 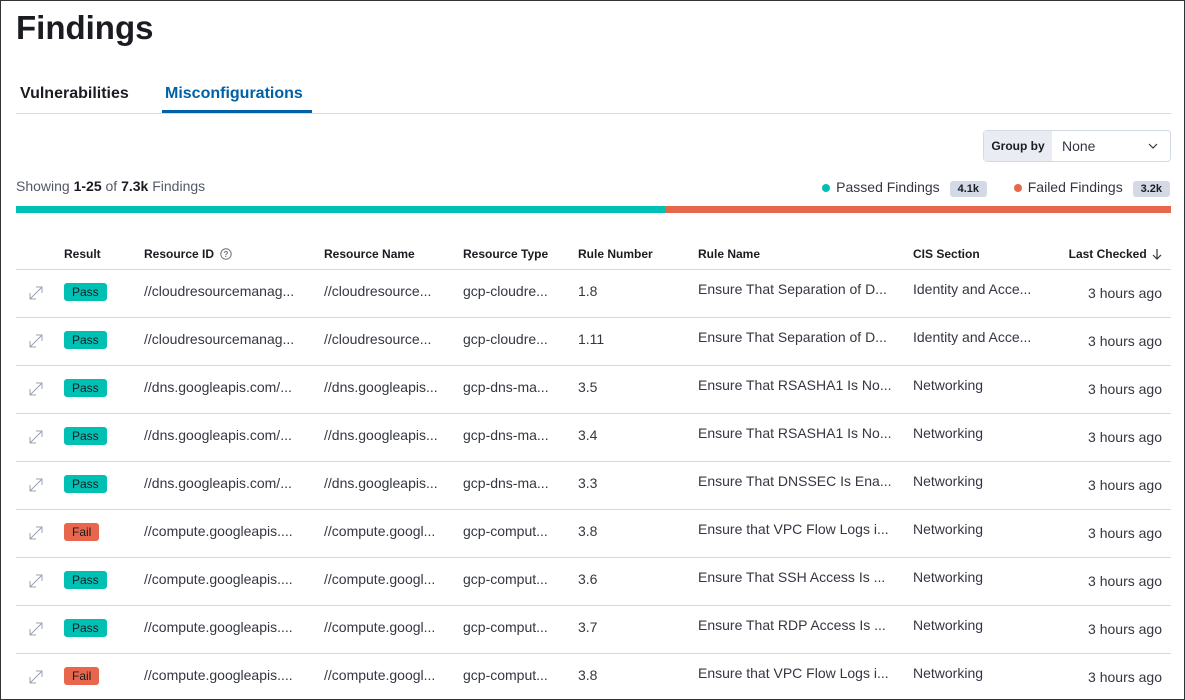 I want to click on group-by: Group by None, so click(x=1077, y=146).